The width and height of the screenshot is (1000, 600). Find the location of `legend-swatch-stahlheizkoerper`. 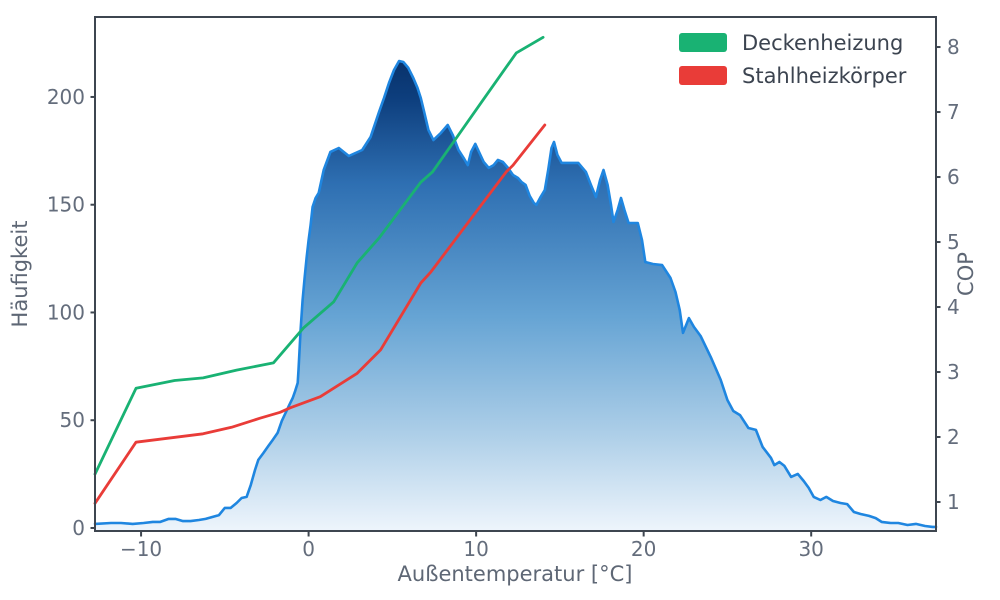

legend-swatch-stahlheizkoerper is located at coordinates (703, 75).